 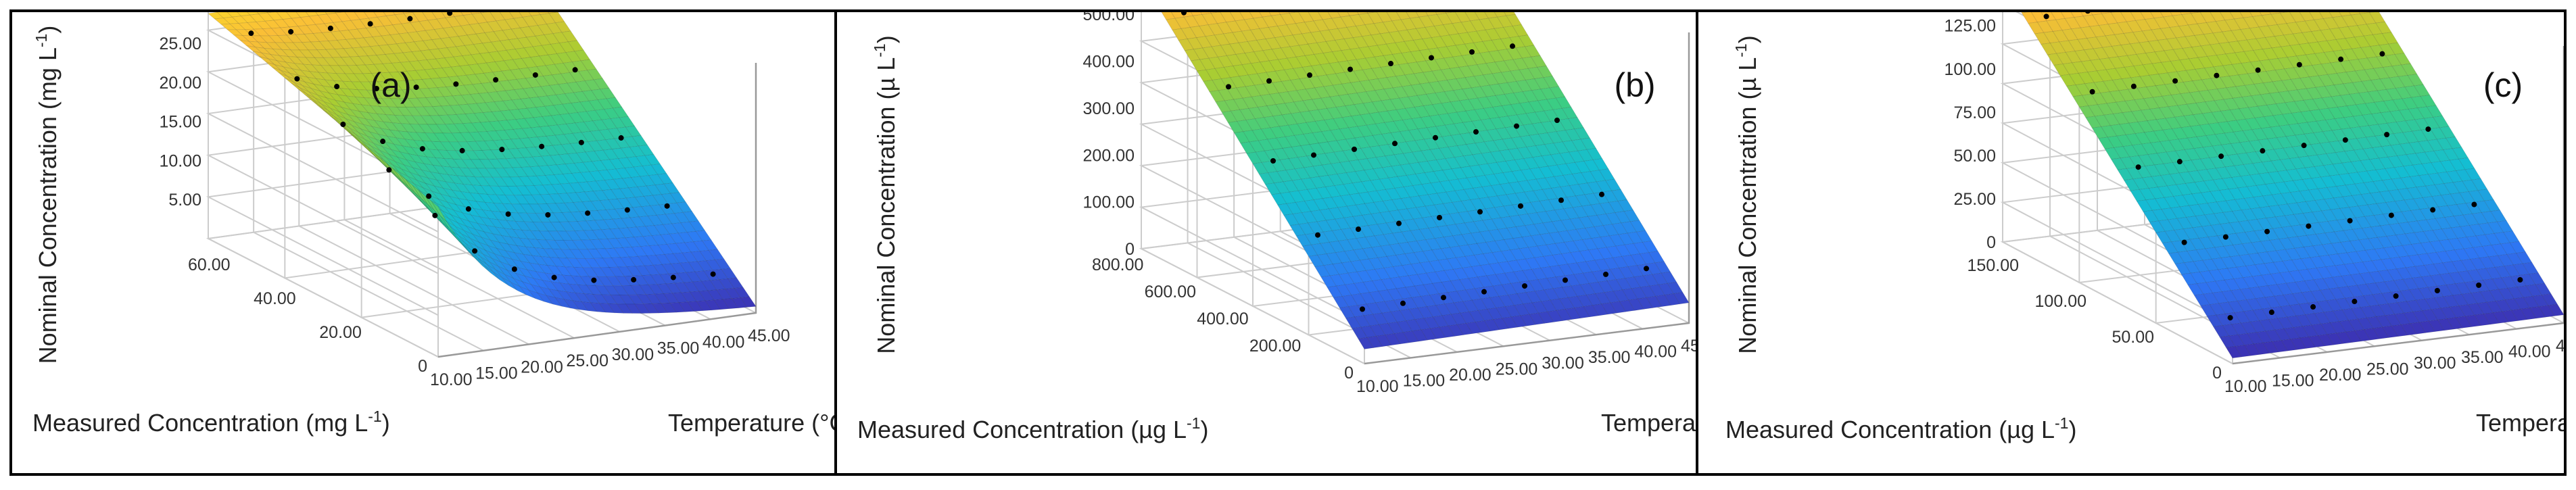 What do you see at coordinates (1970, 27) in the screenshot?
I see `z-tick-label: 125.00` at bounding box center [1970, 27].